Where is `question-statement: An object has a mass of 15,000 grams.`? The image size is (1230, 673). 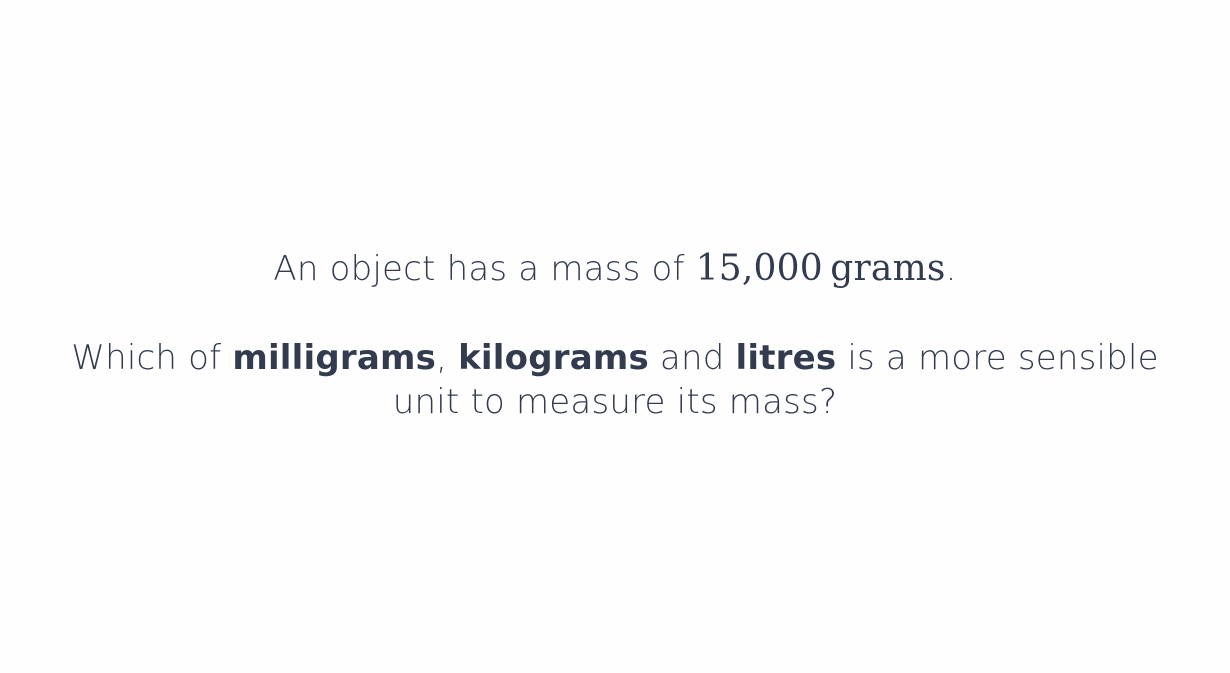 question-statement: An object has a mass of 15,000 grams. is located at coordinates (615, 269).